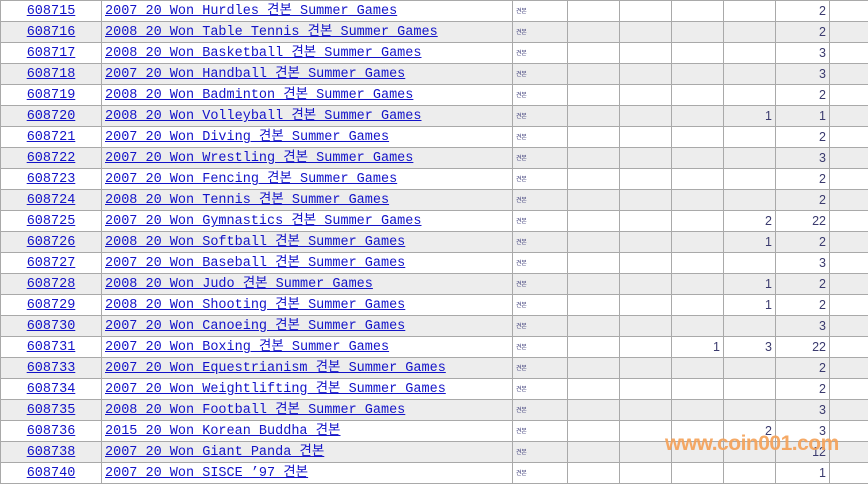  Describe the element at coordinates (263, 116) in the screenshot. I see `coin-title-link: 2008 20 Won Volleyball 견본 Summer Games` at that location.